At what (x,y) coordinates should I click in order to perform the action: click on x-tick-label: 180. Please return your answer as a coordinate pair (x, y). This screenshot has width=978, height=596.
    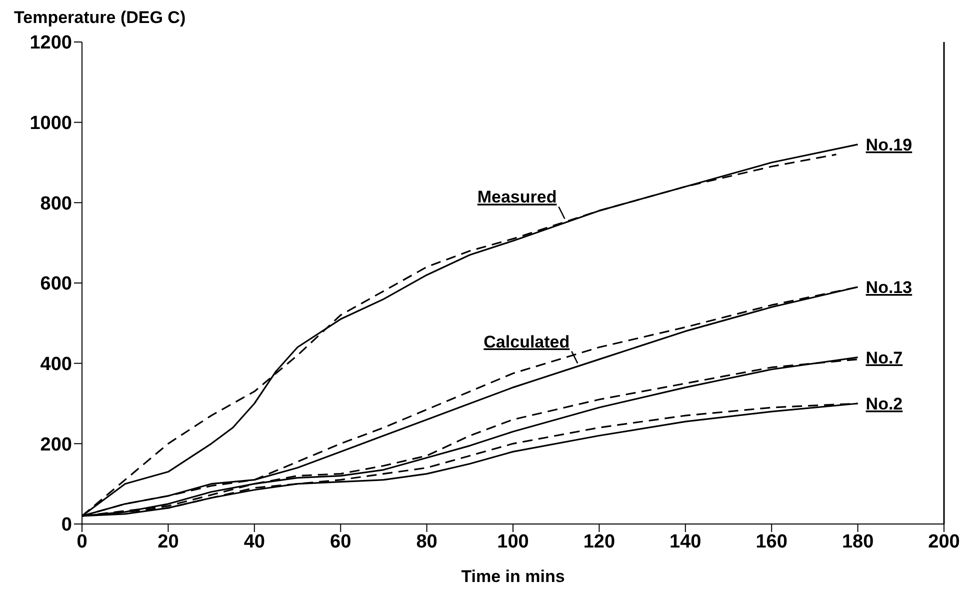
    Looking at the image, I should click on (858, 541).